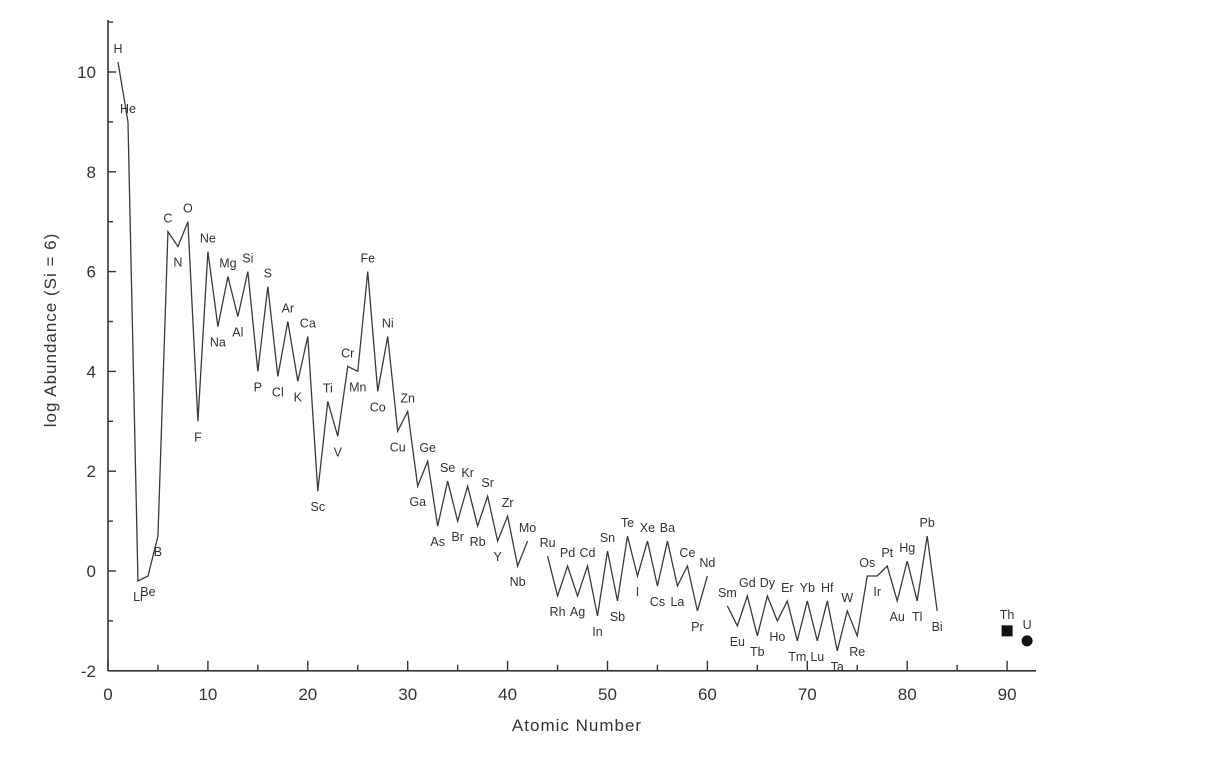 The image size is (1208, 766). I want to click on element-label: Sn, so click(607, 538).